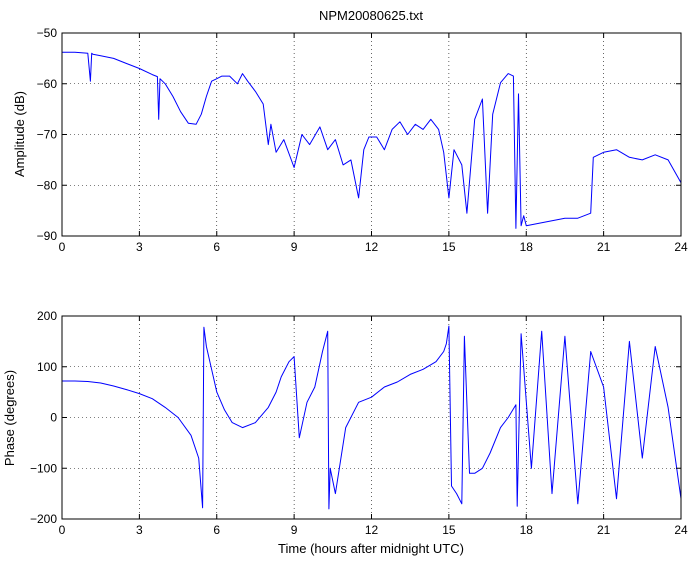 The width and height of the screenshot is (693, 565). Describe the element at coordinates (449, 247) in the screenshot. I see `amplitude-x-tick-label: 15` at that location.